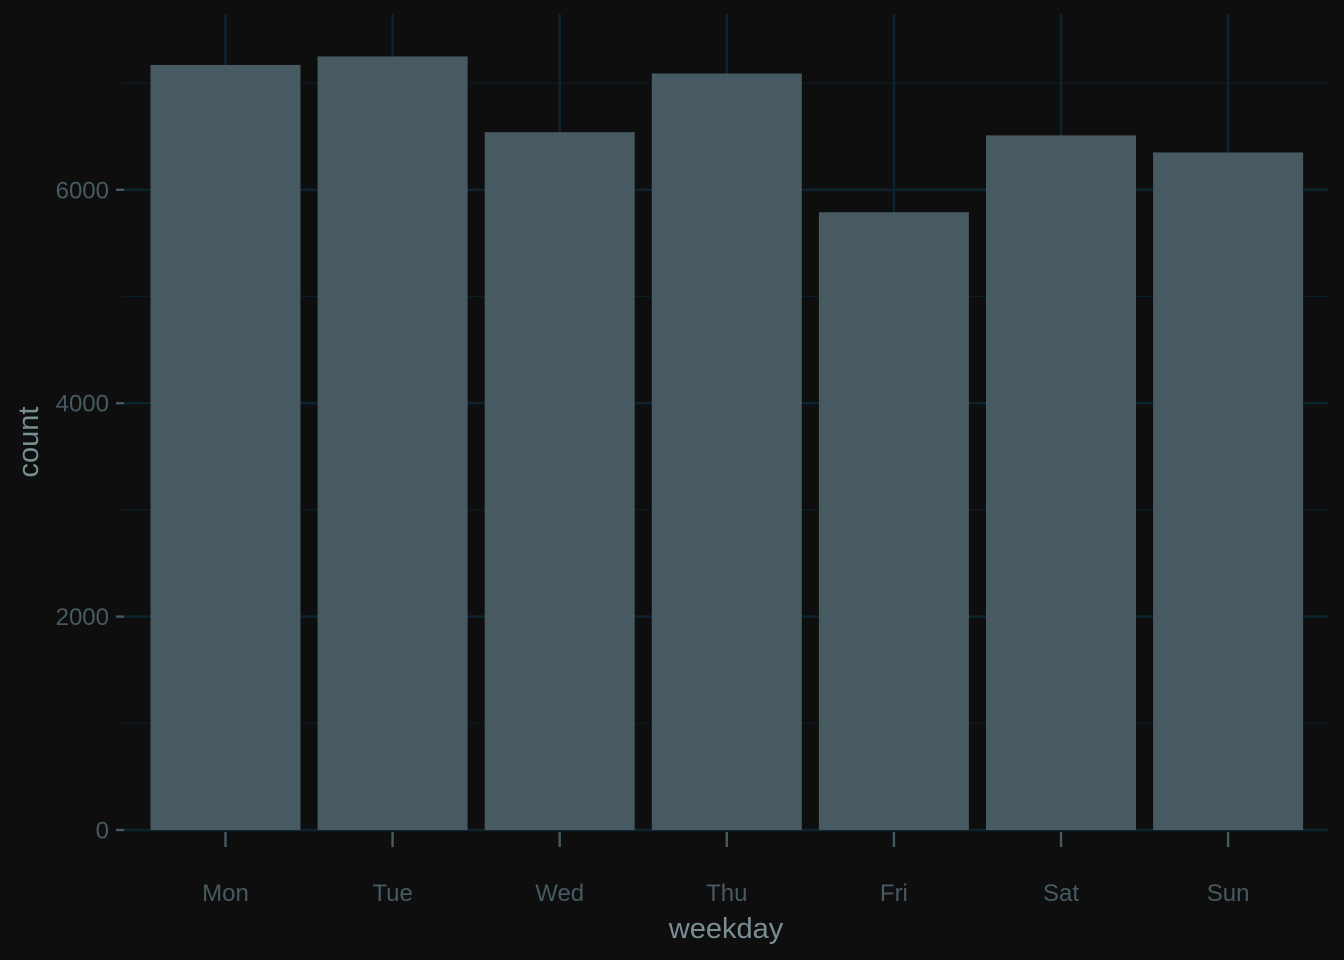 The width and height of the screenshot is (1344, 960). I want to click on x-tick-label: Fri, so click(894, 893).